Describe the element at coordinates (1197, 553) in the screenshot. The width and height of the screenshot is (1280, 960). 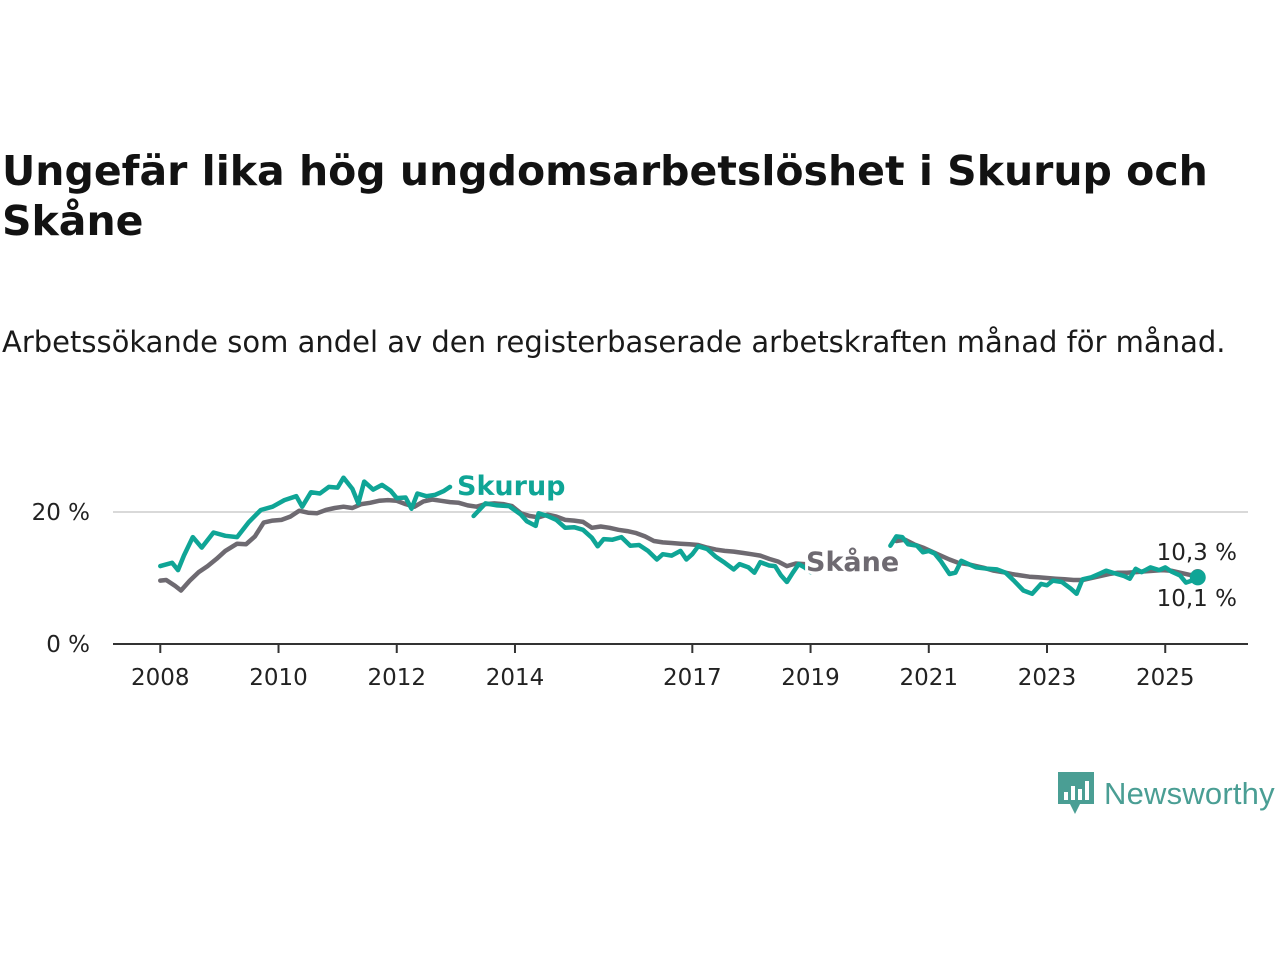
I see `skane-end-value: 10,3 %` at that location.